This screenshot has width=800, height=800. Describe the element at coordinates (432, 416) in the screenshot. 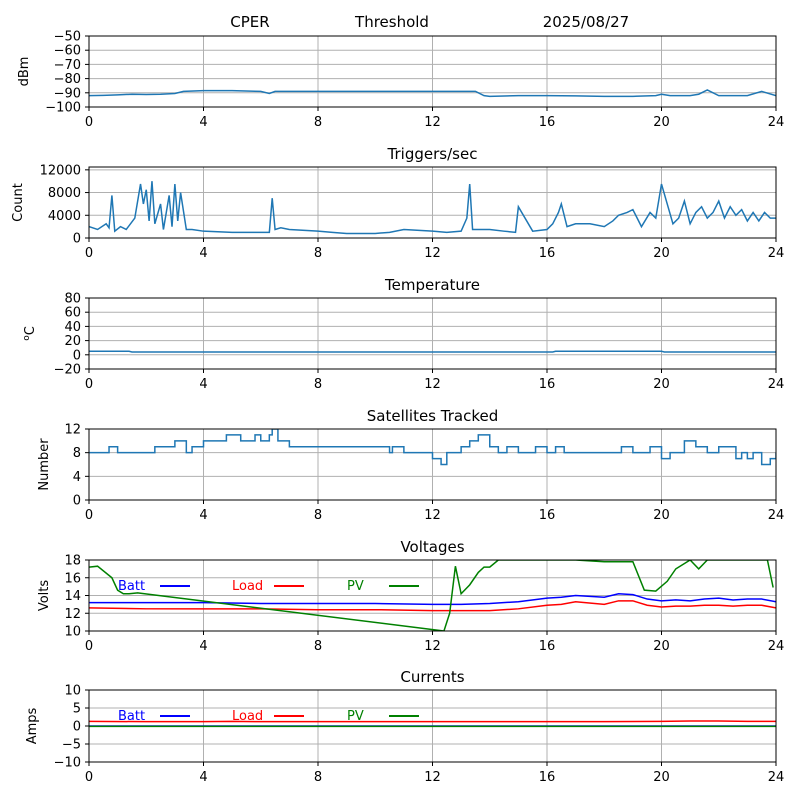

I see `satellites-title: Satellites Tracked` at that location.